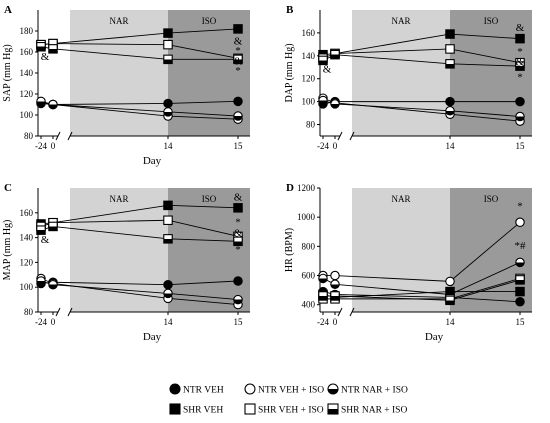 This screenshot has height=423, width=550. I want to click on panel-letter: C, so click(8, 188).